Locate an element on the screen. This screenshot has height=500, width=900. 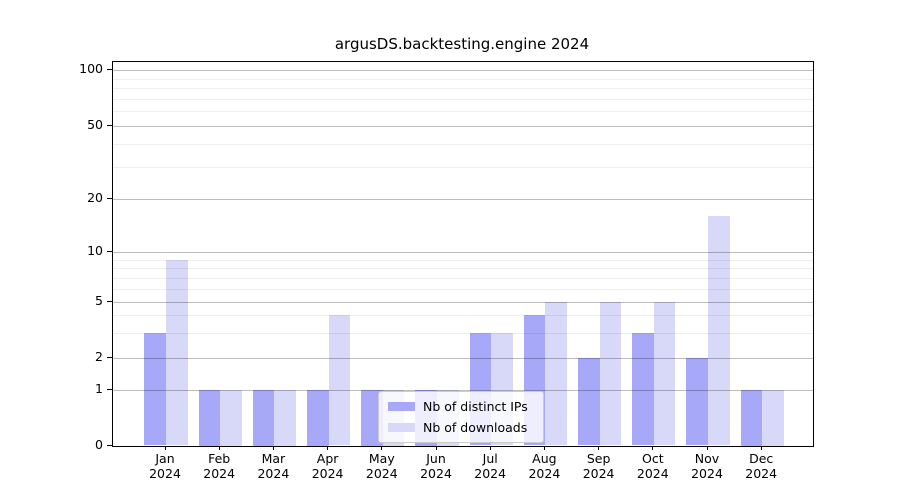
x-tick-mark-oct is located at coordinates (653, 447).